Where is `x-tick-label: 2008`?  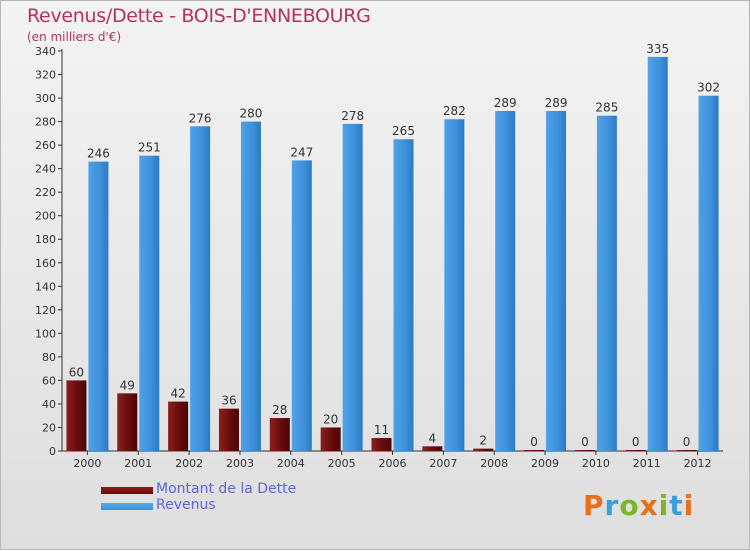
x-tick-label: 2008 is located at coordinates (494, 463).